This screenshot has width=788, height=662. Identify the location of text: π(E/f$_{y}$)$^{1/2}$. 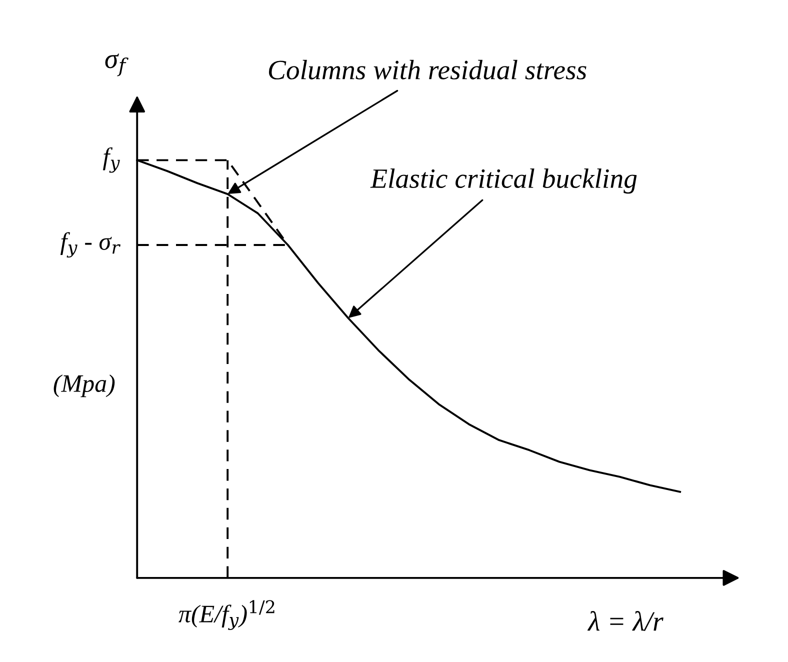
(226, 615).